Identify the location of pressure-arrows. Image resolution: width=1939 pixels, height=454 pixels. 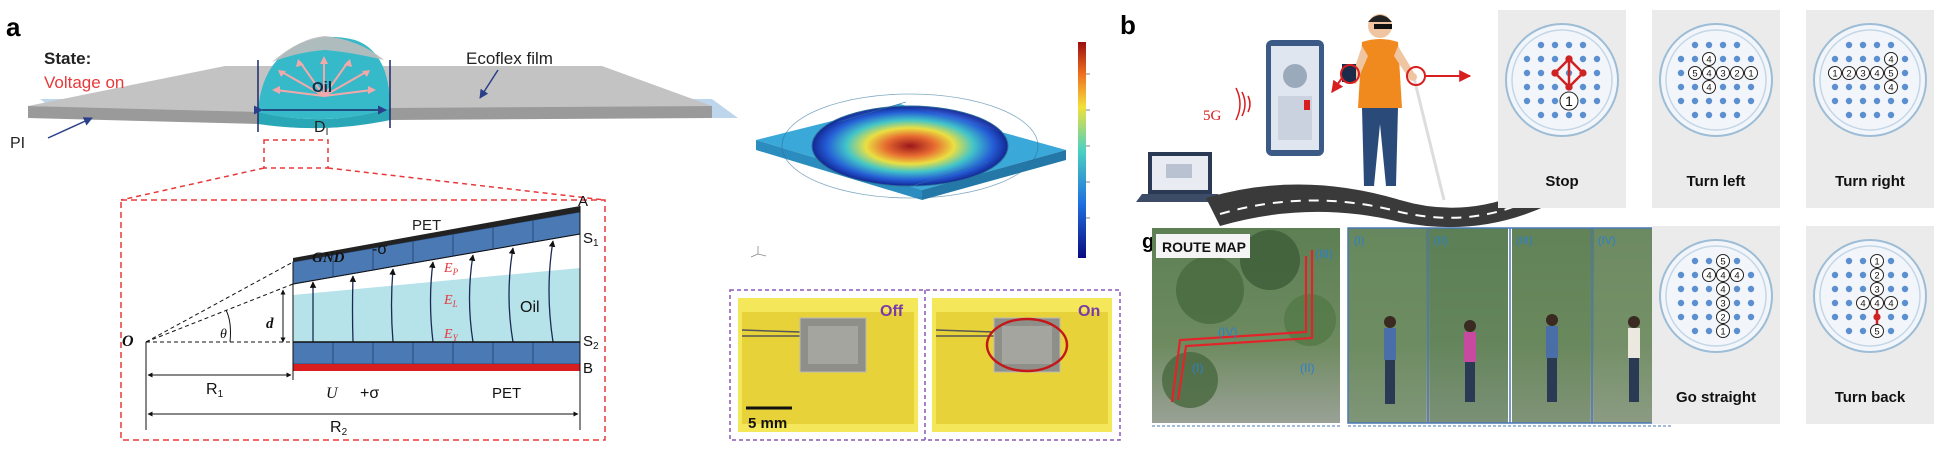
(324, 78).